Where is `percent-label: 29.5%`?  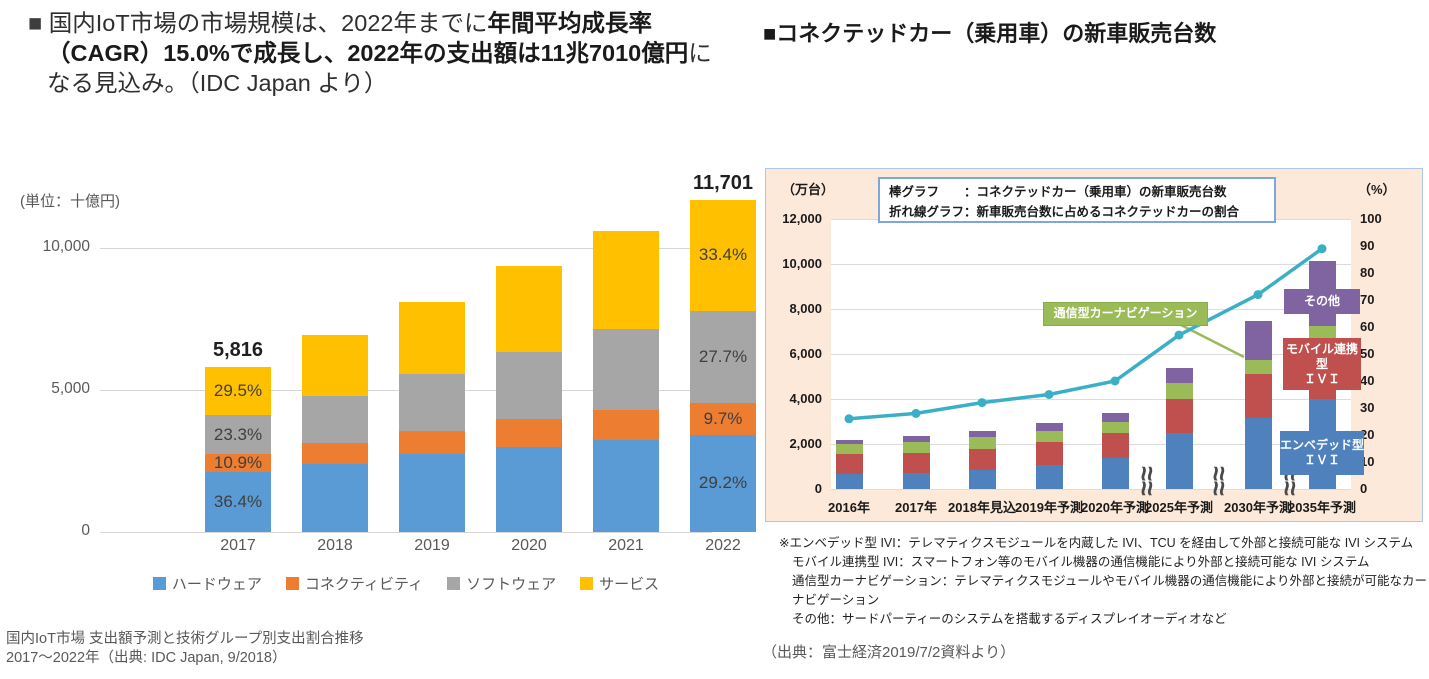 percent-label: 29.5% is located at coordinates (238, 391).